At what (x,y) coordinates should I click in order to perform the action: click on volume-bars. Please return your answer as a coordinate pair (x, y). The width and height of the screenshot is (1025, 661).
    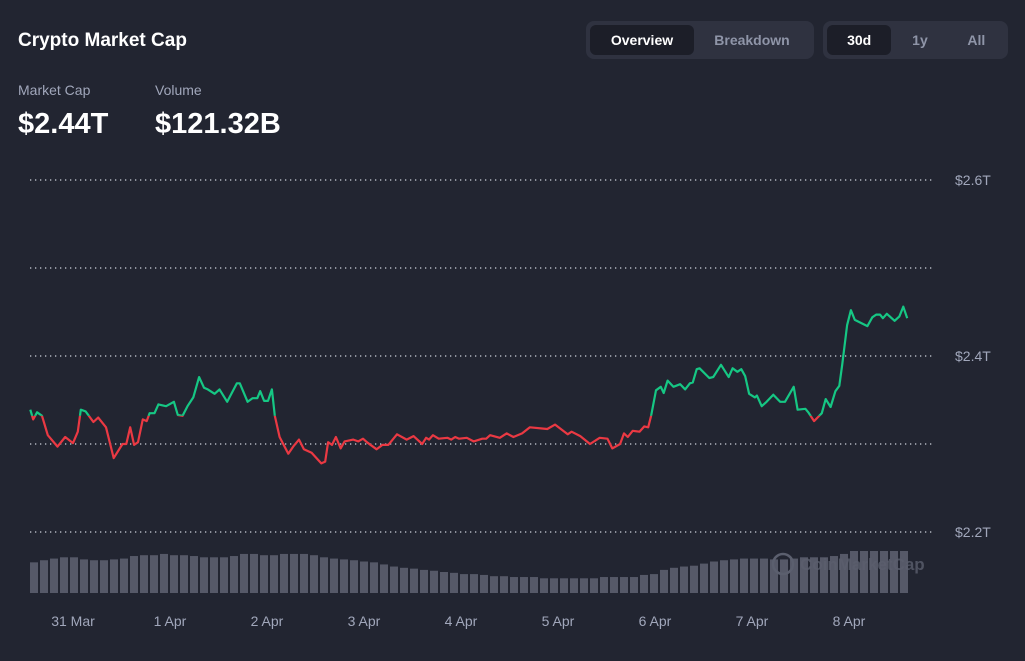
    Looking at the image, I should click on (469, 572).